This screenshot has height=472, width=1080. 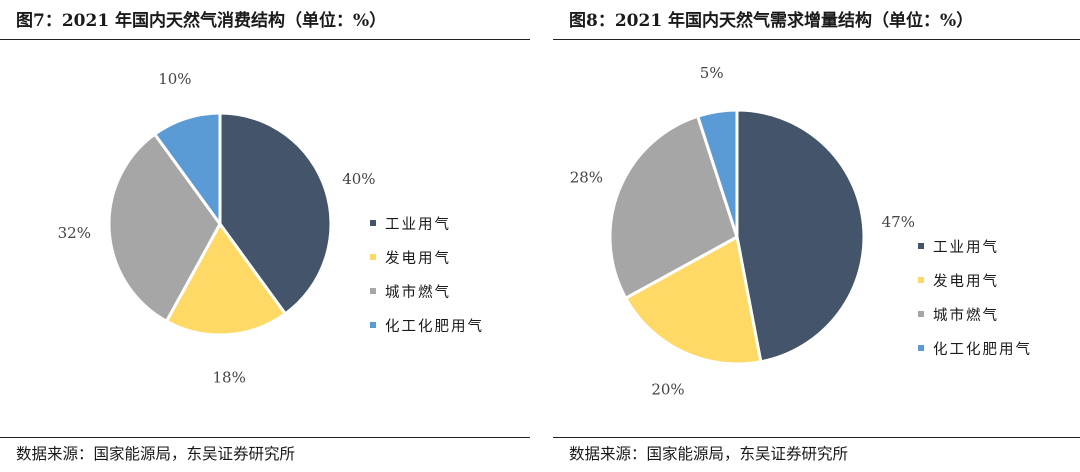 I want to click on data-label-chemical: 5%, so click(x=712, y=73).